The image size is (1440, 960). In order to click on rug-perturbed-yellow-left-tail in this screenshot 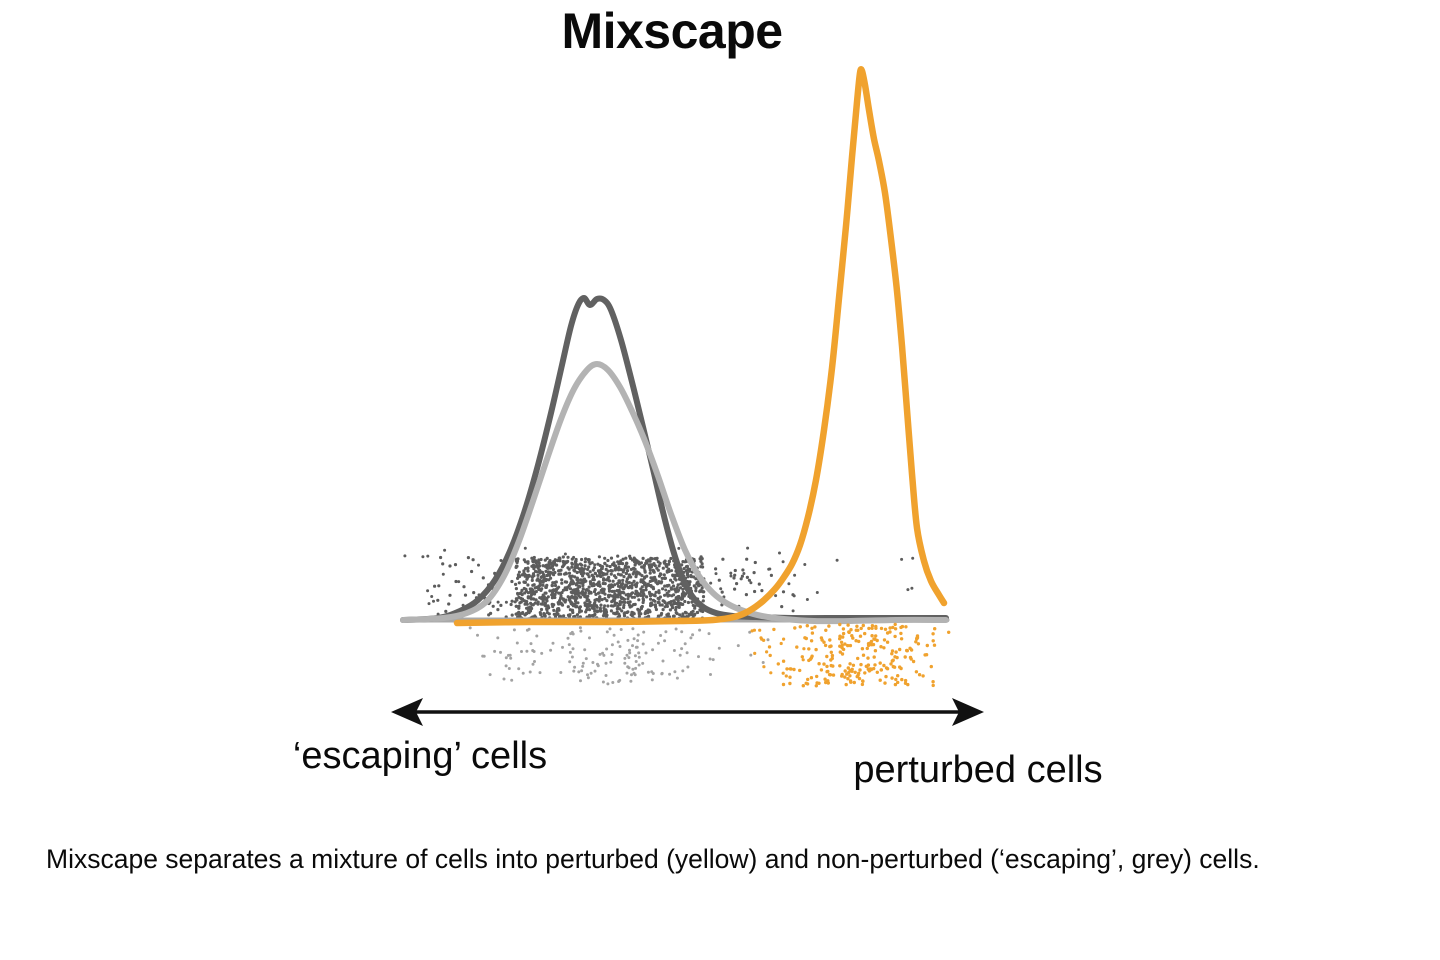, I will do `click(778, 653)`.